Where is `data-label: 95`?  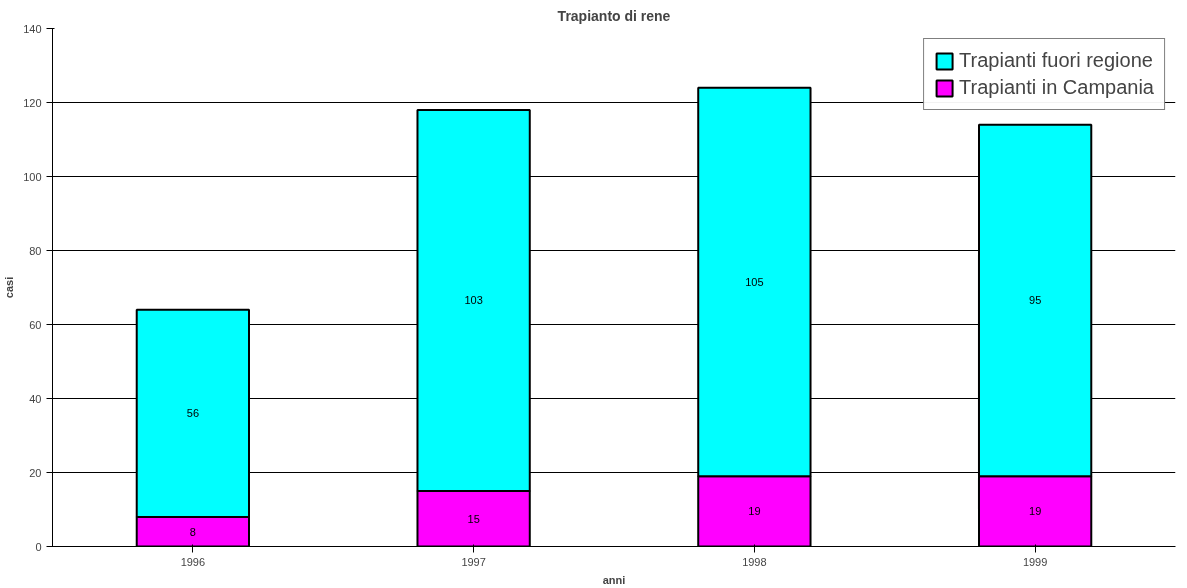 data-label: 95 is located at coordinates (1035, 300).